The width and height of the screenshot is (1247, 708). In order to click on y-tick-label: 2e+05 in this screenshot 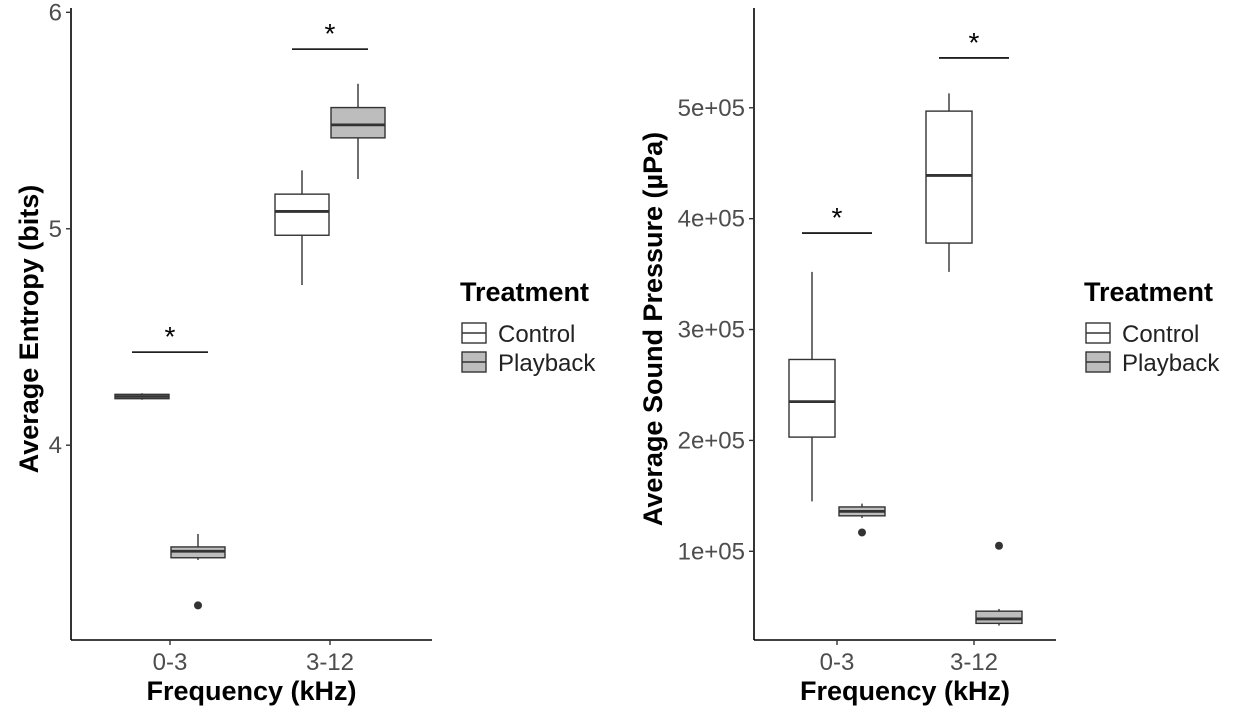, I will do `click(711, 440)`.